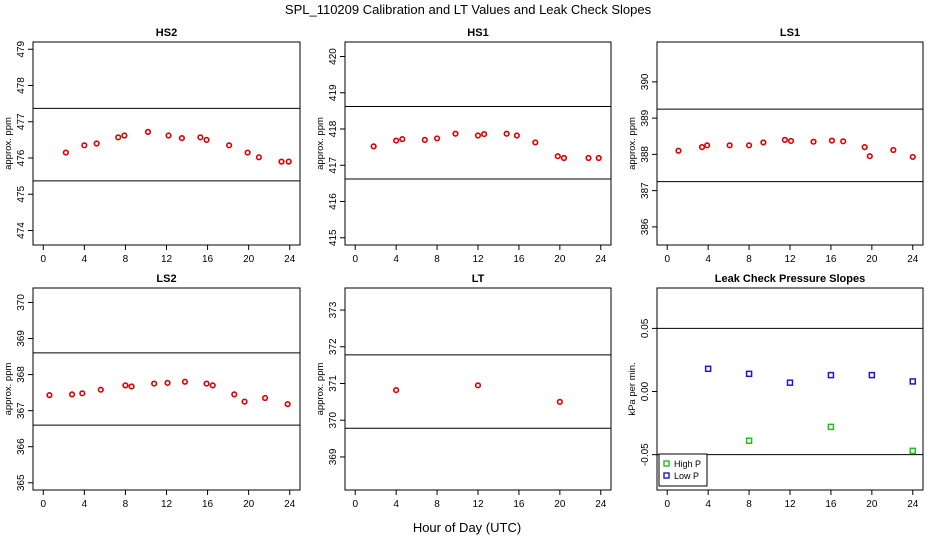  What do you see at coordinates (632, 388) in the screenshot?
I see `y-axis-label: kPa per min.` at bounding box center [632, 388].